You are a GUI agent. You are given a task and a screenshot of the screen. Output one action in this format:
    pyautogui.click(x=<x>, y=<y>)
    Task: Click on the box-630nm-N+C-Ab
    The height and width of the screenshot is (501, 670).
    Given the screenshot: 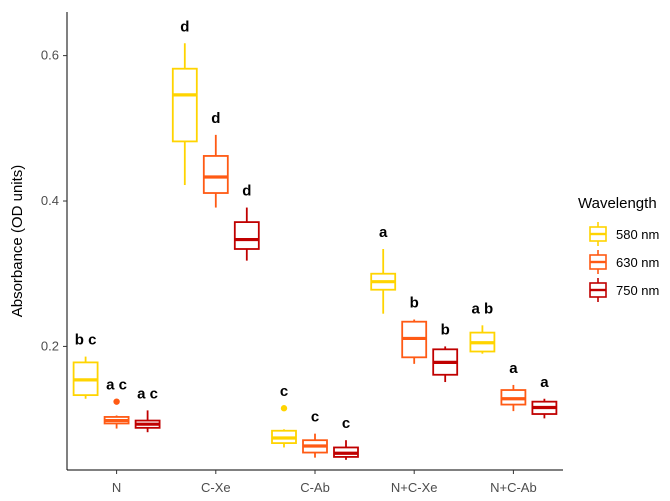 What is the action you would take?
    pyautogui.click(x=513, y=398)
    